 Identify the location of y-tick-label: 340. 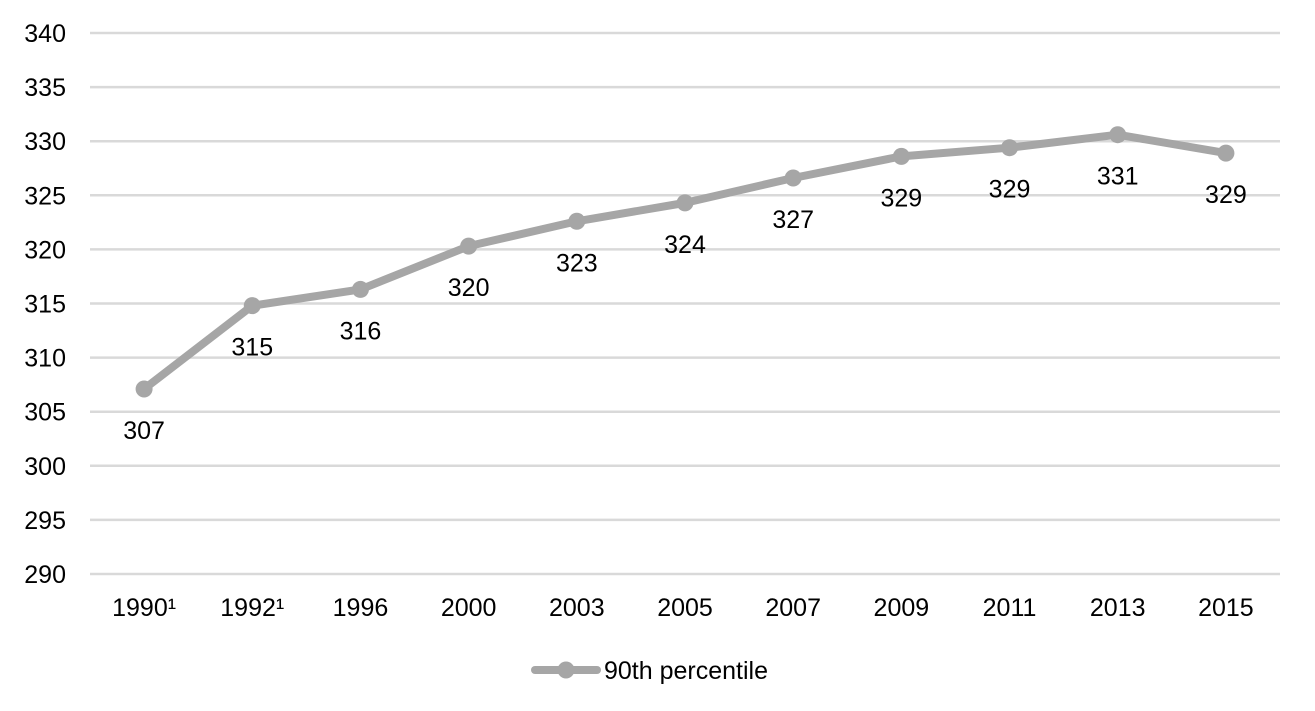
(45, 34).